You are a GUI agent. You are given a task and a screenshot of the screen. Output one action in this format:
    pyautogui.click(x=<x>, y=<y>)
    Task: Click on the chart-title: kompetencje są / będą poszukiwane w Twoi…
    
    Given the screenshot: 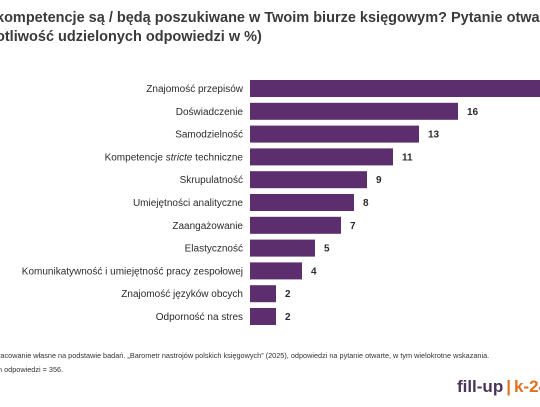 What is the action you would take?
    pyautogui.click(x=270, y=28)
    